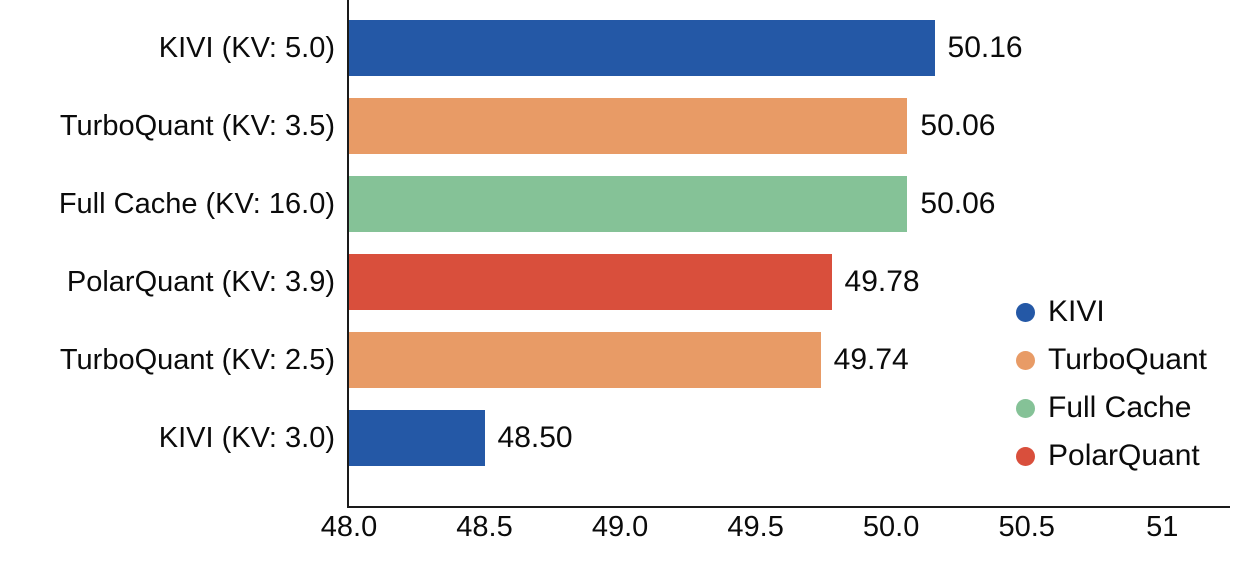  Describe the element at coordinates (1025, 360) in the screenshot. I see `legend-swatch-turboquant` at that location.